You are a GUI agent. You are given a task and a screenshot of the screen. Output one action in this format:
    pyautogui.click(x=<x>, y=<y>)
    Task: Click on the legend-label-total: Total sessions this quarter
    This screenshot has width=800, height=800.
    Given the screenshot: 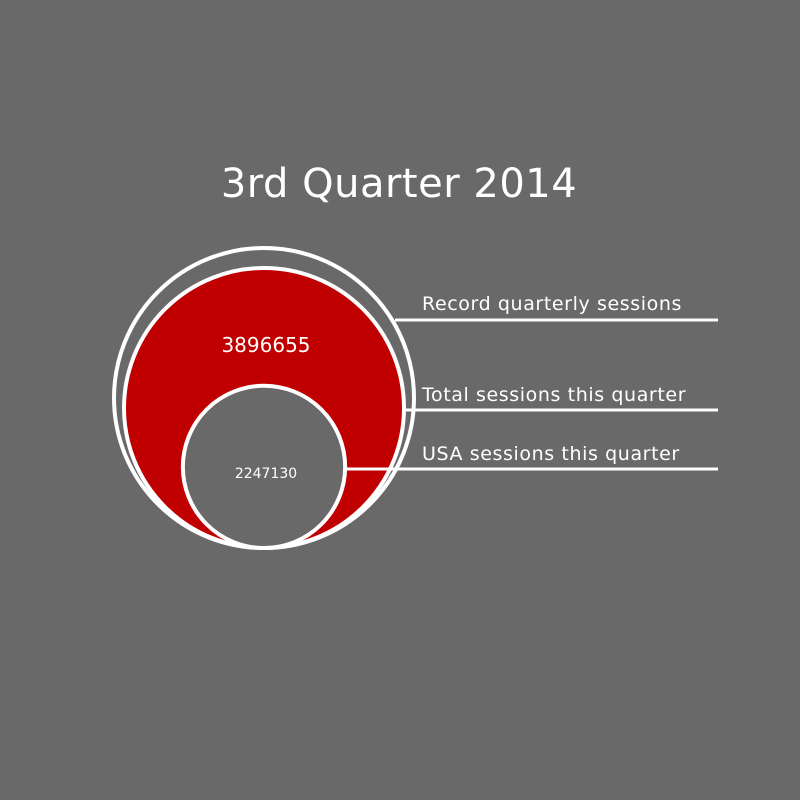 What is the action you would take?
    pyautogui.click(x=553, y=395)
    